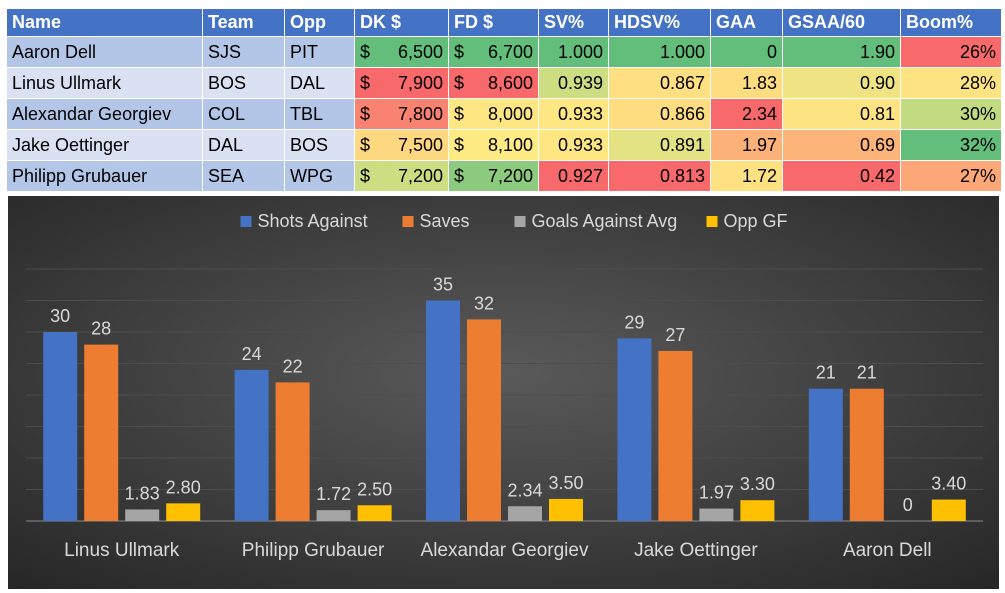 This screenshot has height=593, width=1005. Describe the element at coordinates (520, 221) in the screenshot. I see `legend-swatch` at that location.